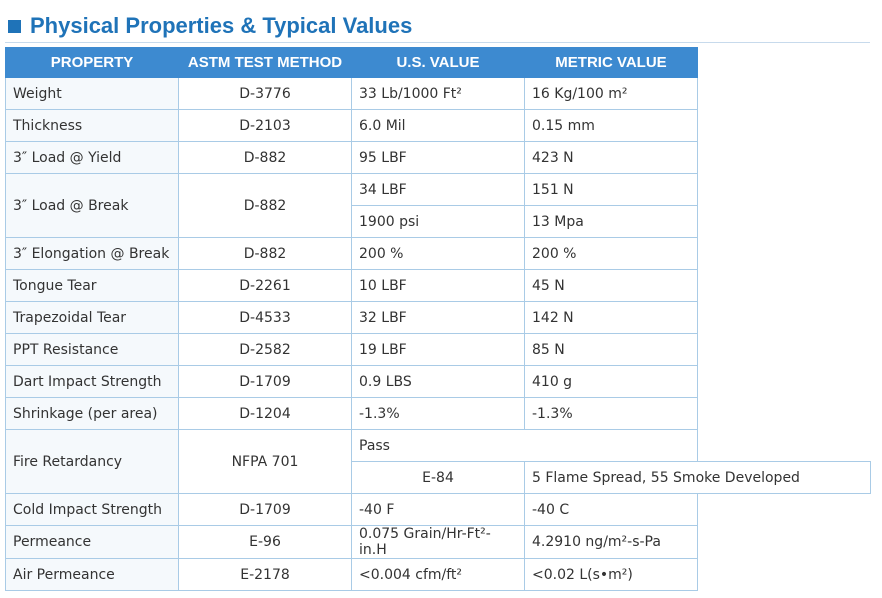  I want to click on table-cell: 45 N, so click(611, 285).